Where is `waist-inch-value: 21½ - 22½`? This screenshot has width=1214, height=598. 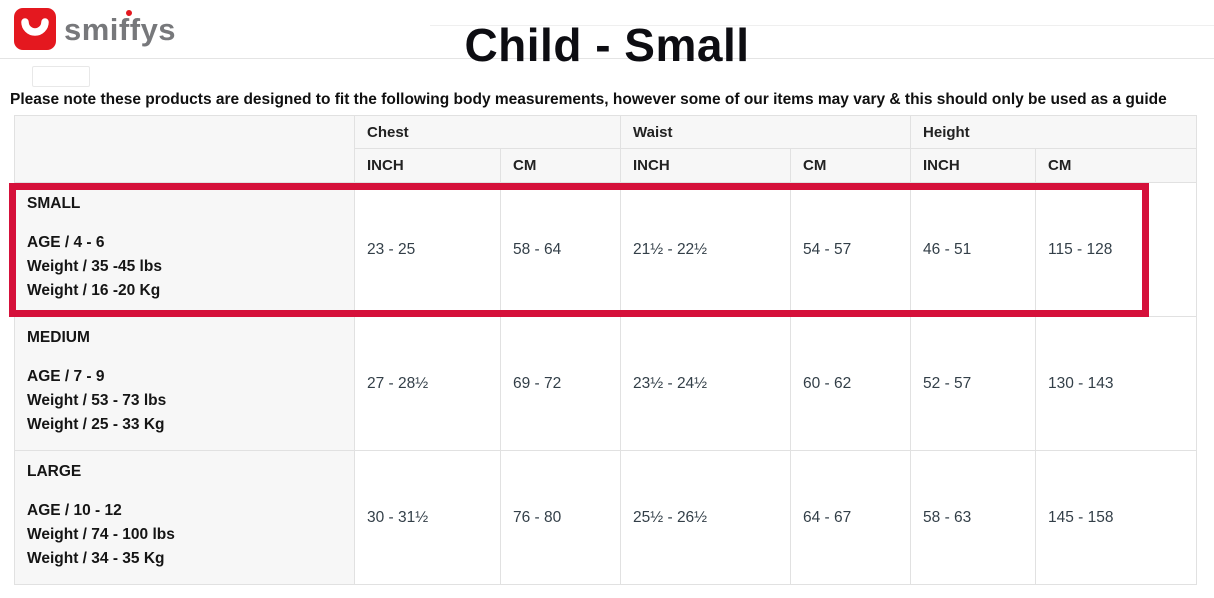
waist-inch-value: 21½ - 22½ is located at coordinates (705, 249).